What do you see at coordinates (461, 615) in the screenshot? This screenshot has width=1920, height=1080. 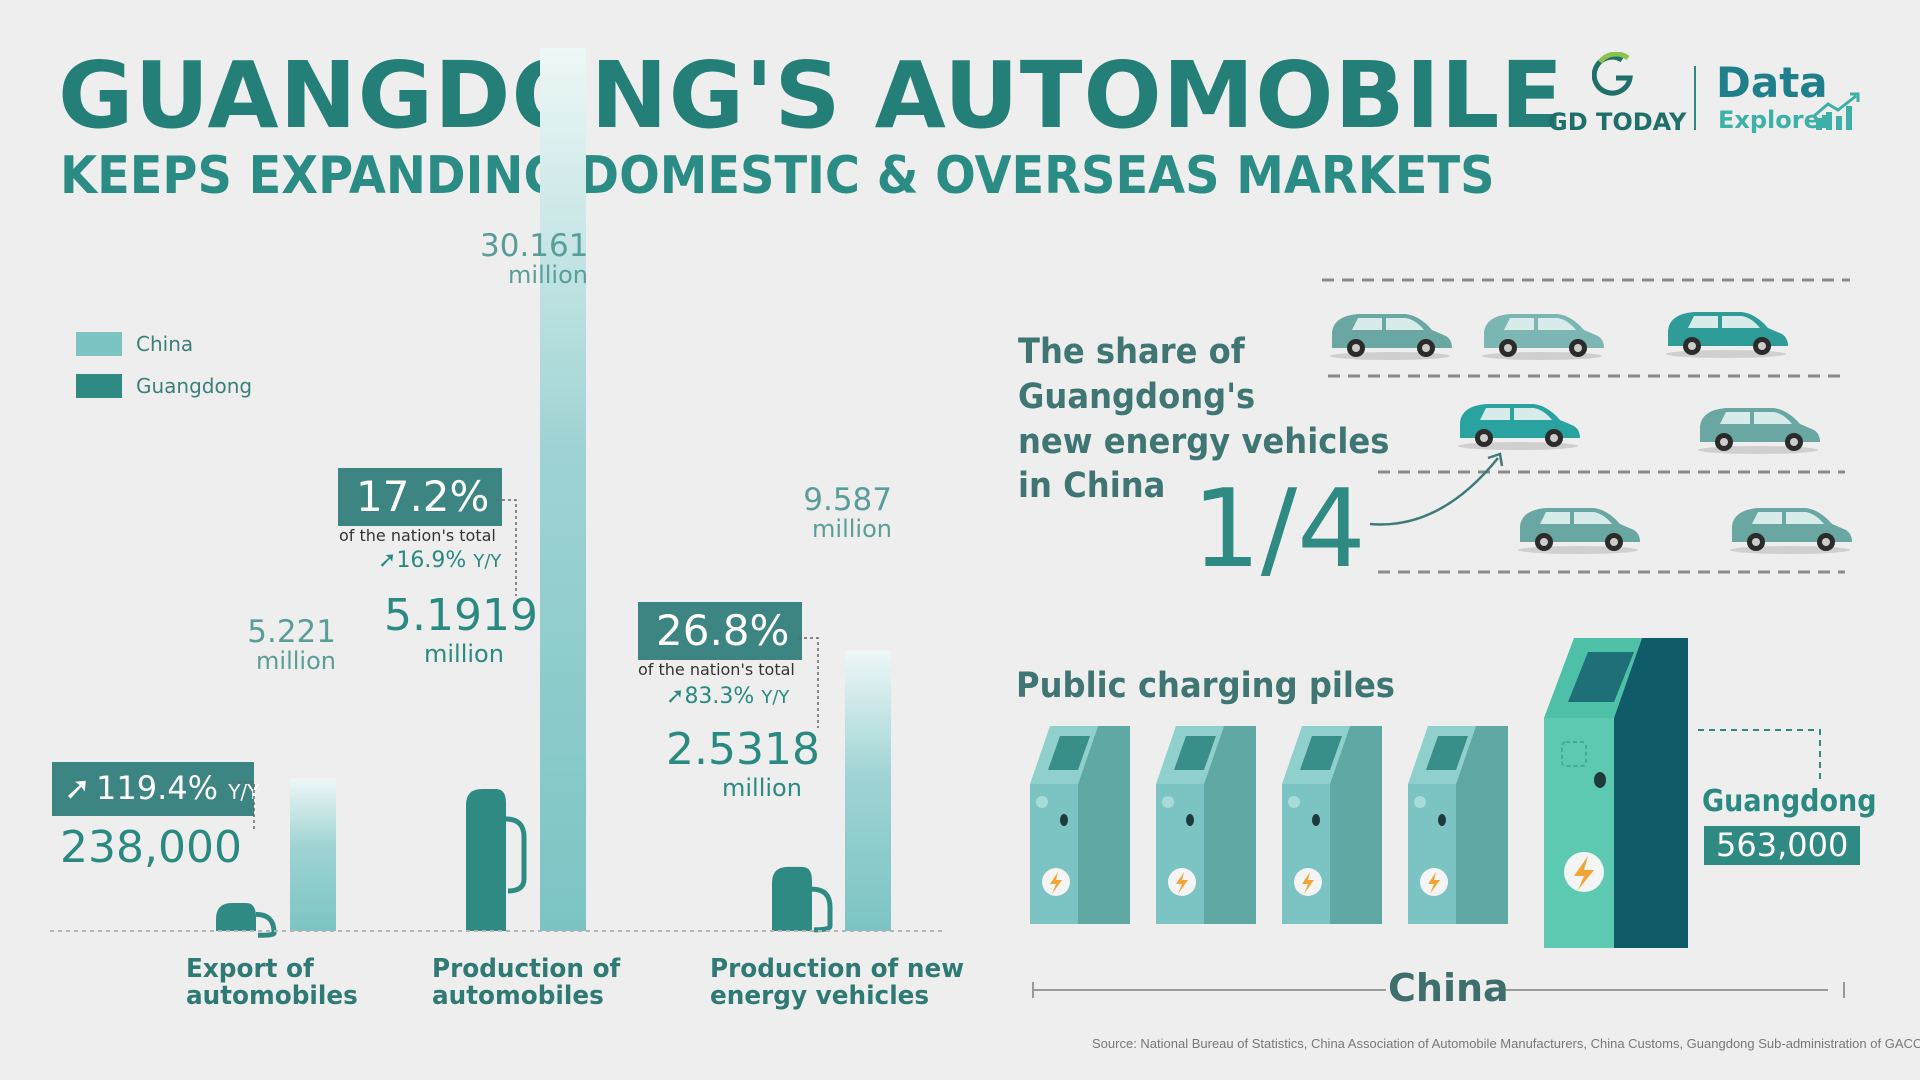 I see `guangdong-value-production: 5.1919` at bounding box center [461, 615].